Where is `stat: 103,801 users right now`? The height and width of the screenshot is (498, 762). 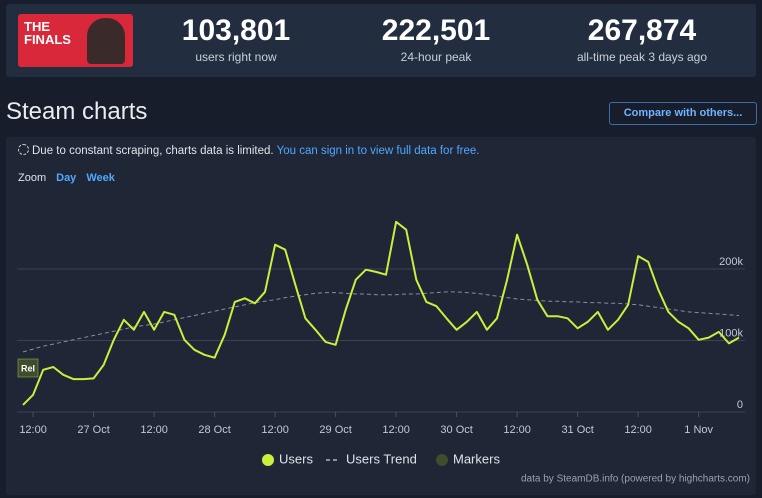
stat: 103,801 users right now is located at coordinates (236, 39).